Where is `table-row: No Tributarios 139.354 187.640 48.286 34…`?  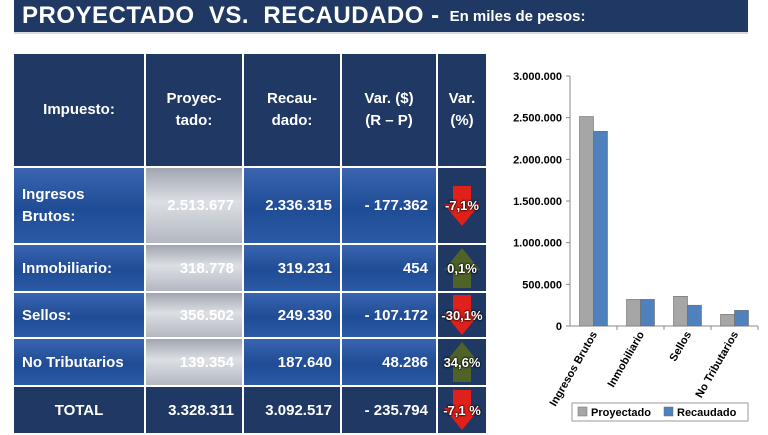
table-row: No Tributarios 139.354 187.640 48.286 34… is located at coordinates (250, 362).